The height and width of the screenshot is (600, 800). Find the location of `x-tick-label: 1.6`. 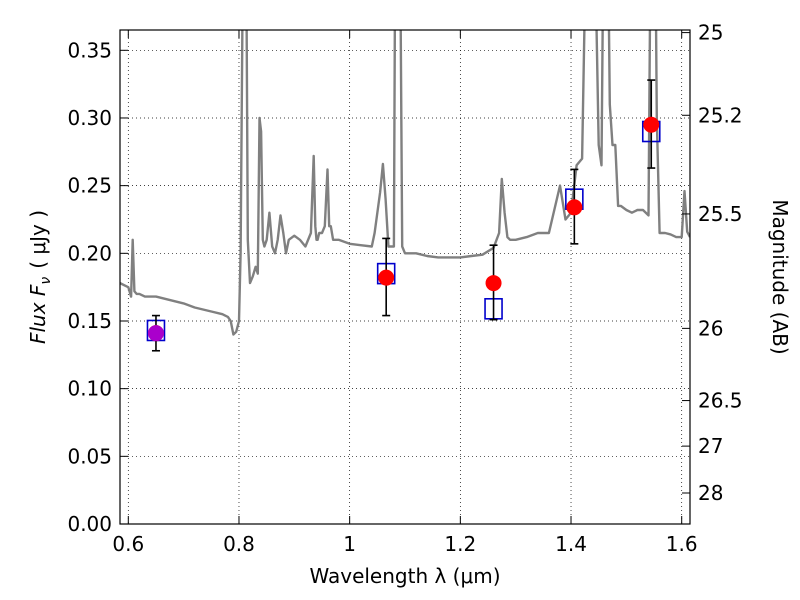

x-tick-label: 1.6 is located at coordinates (682, 544).